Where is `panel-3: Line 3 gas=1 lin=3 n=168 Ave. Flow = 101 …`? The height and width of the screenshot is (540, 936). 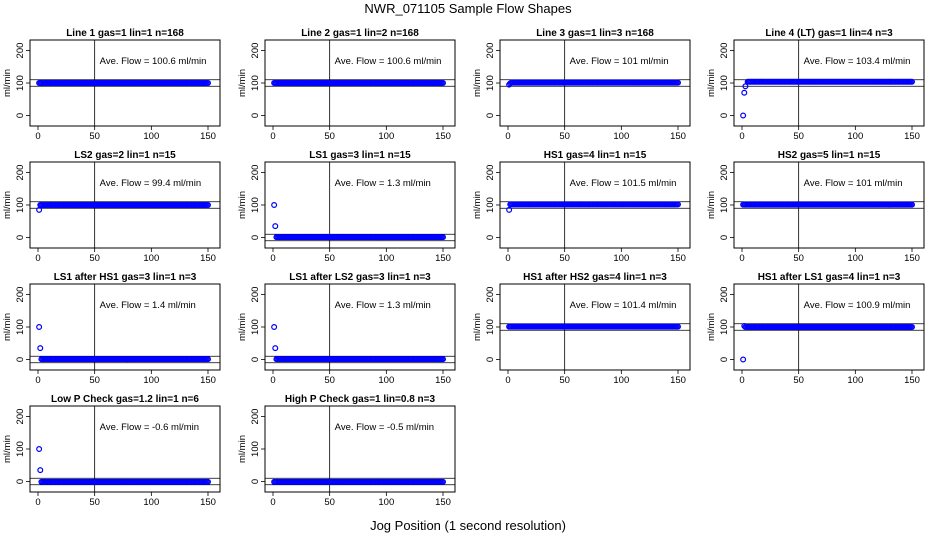
panel-3: Line 3 gas=1 lin=3 n=168 Ave. Flow = 101 … is located at coordinates (581, 85).